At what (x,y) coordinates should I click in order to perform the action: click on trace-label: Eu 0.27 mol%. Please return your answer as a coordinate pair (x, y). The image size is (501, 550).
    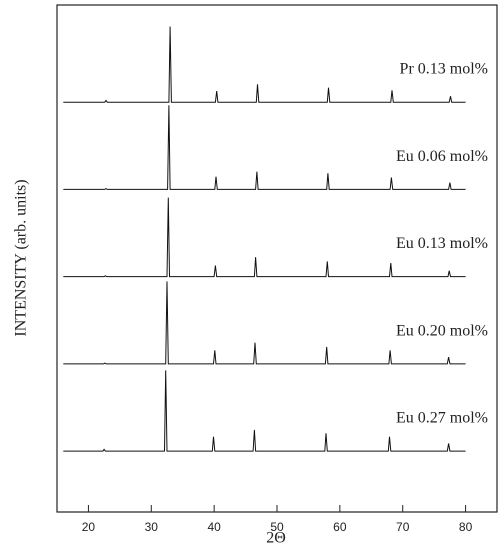
    Looking at the image, I should click on (442, 418).